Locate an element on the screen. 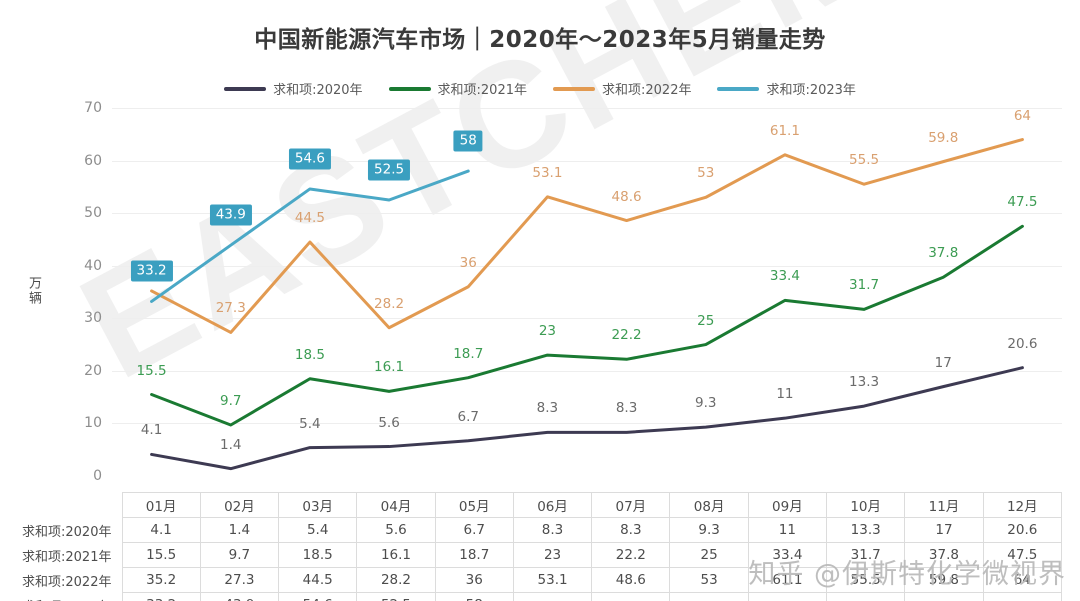 This screenshot has width=1080, height=601. table-row-header: 求和项:2021年 is located at coordinates (70, 555).